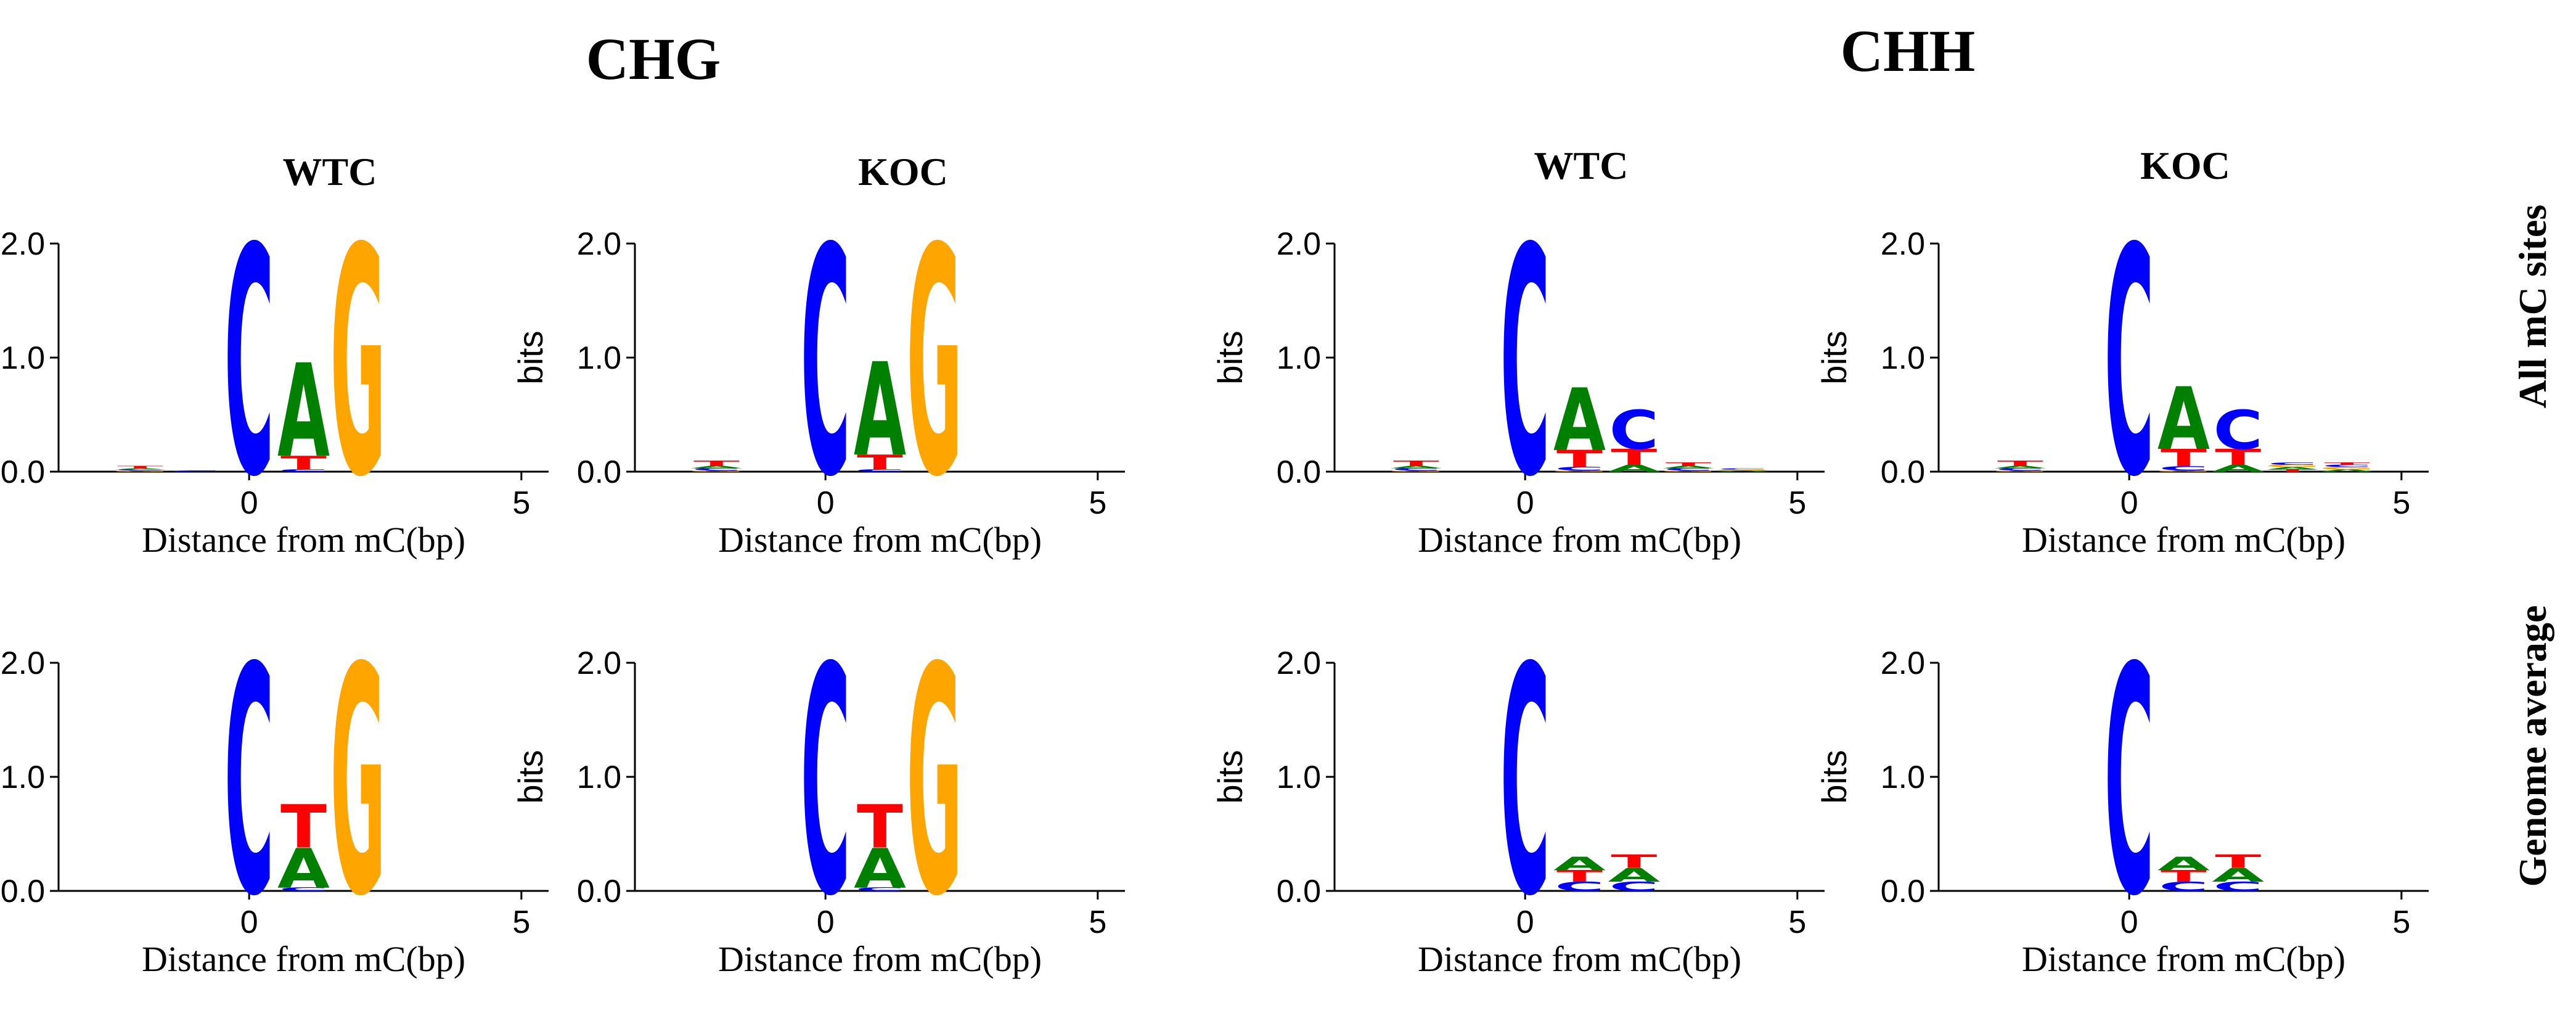 The image size is (2576, 1021). I want to click on header-chh: CHH, so click(1908, 51).